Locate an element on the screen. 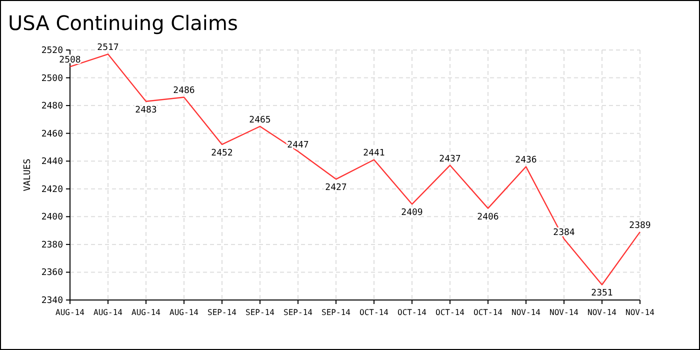 The image size is (700, 350). data-label: 2427 is located at coordinates (336, 188).